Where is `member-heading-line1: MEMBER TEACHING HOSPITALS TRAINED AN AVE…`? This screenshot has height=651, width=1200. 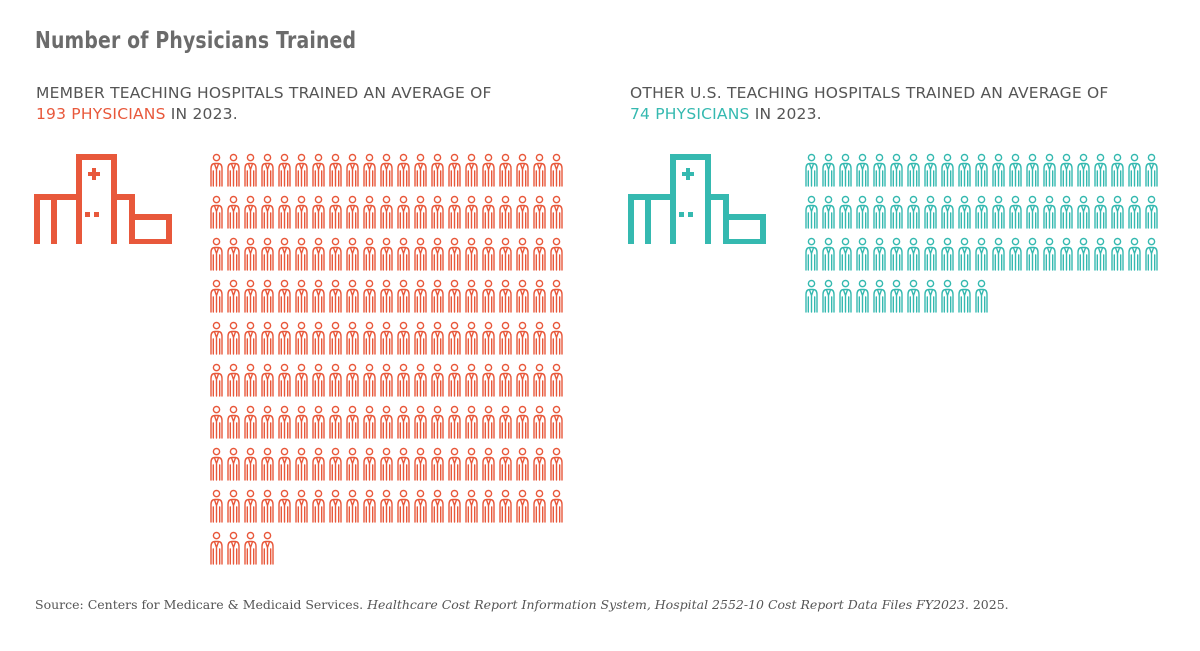
member-heading-line1: MEMBER TEACHING HOSPITALS TRAINED AN AVE… is located at coordinates (264, 93).